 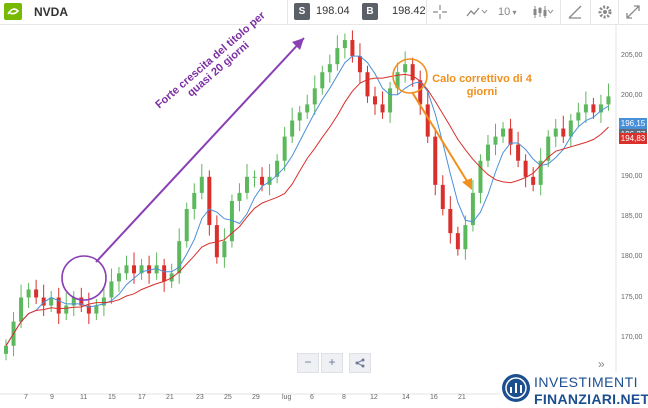 What do you see at coordinates (441, 139) in the screenshot?
I see `correction-arrow` at bounding box center [441, 139].